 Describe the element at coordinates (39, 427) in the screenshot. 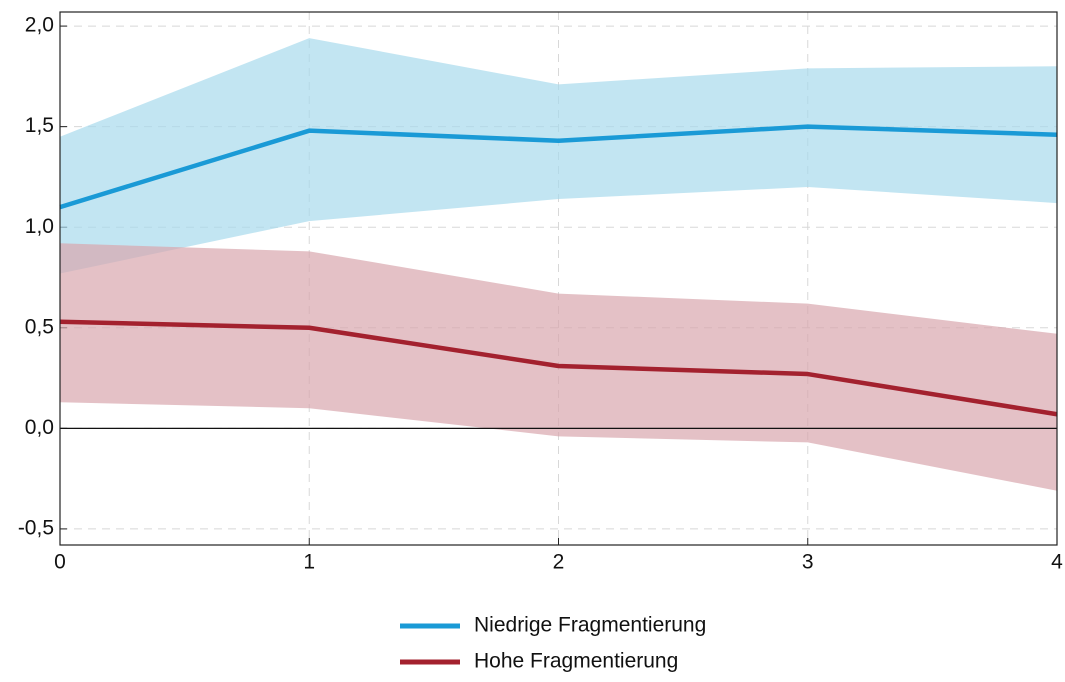

I see `y-tick-label: 0,0` at that location.